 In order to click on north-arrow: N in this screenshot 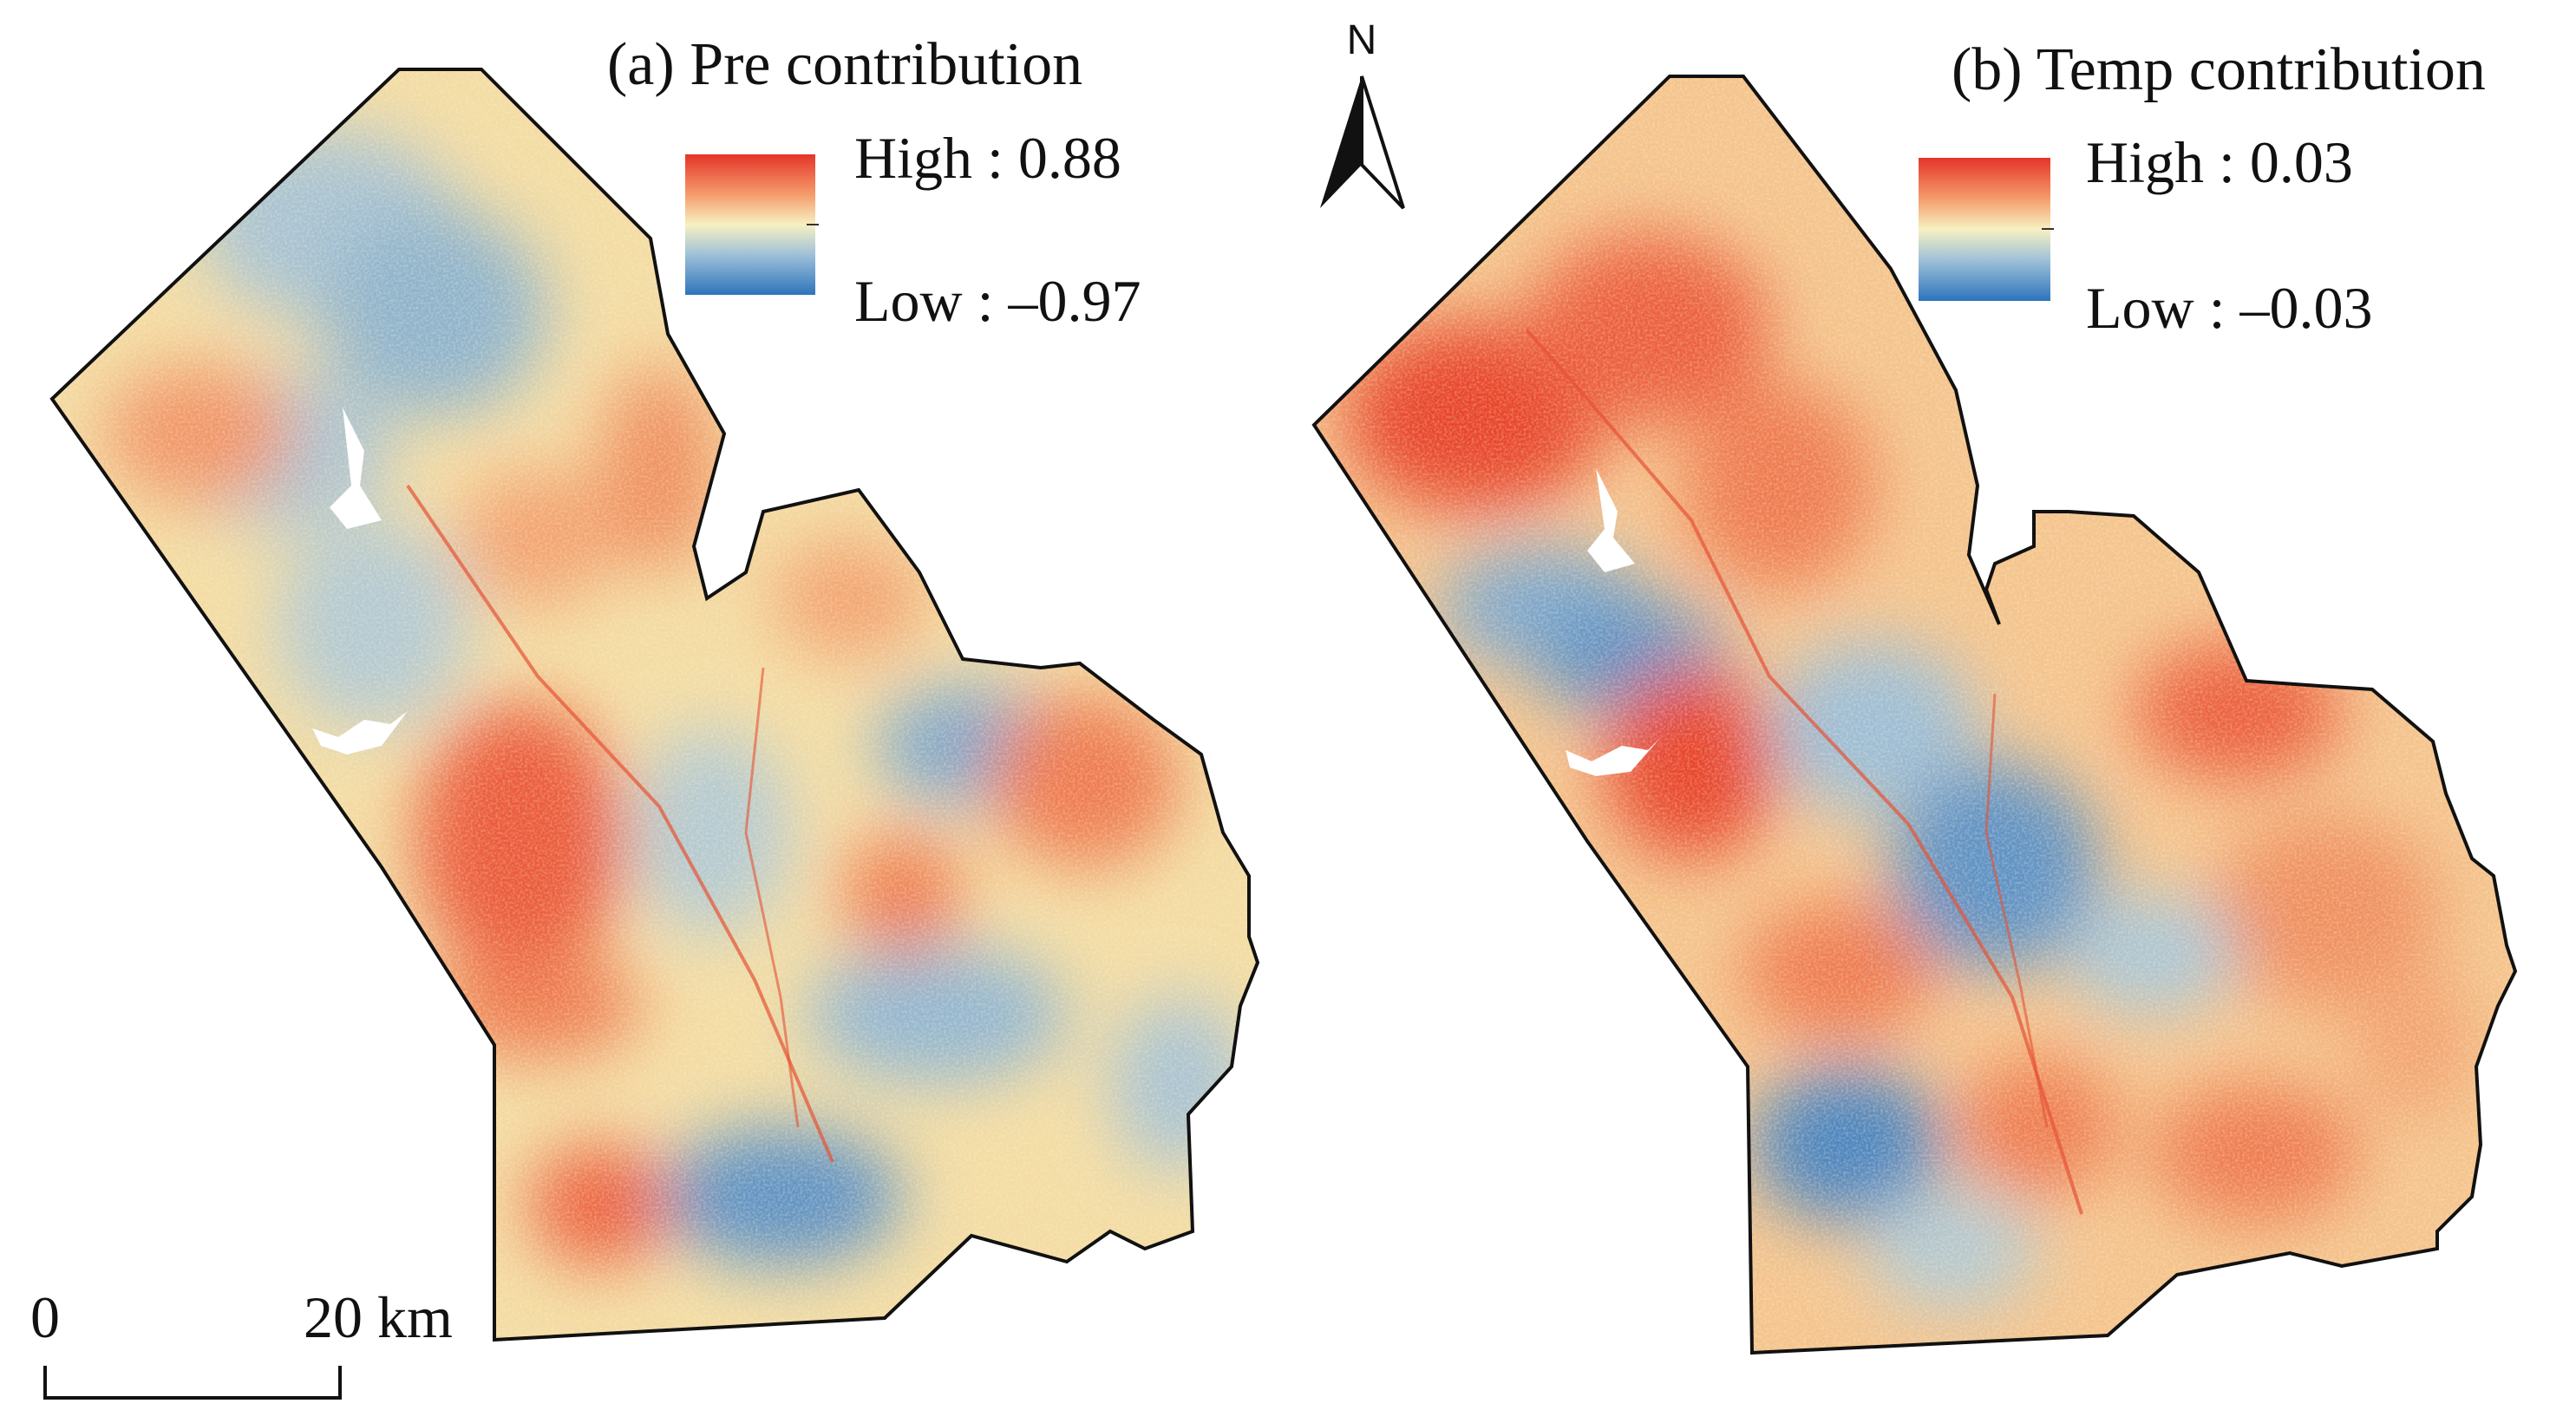, I will do `click(1362, 113)`.